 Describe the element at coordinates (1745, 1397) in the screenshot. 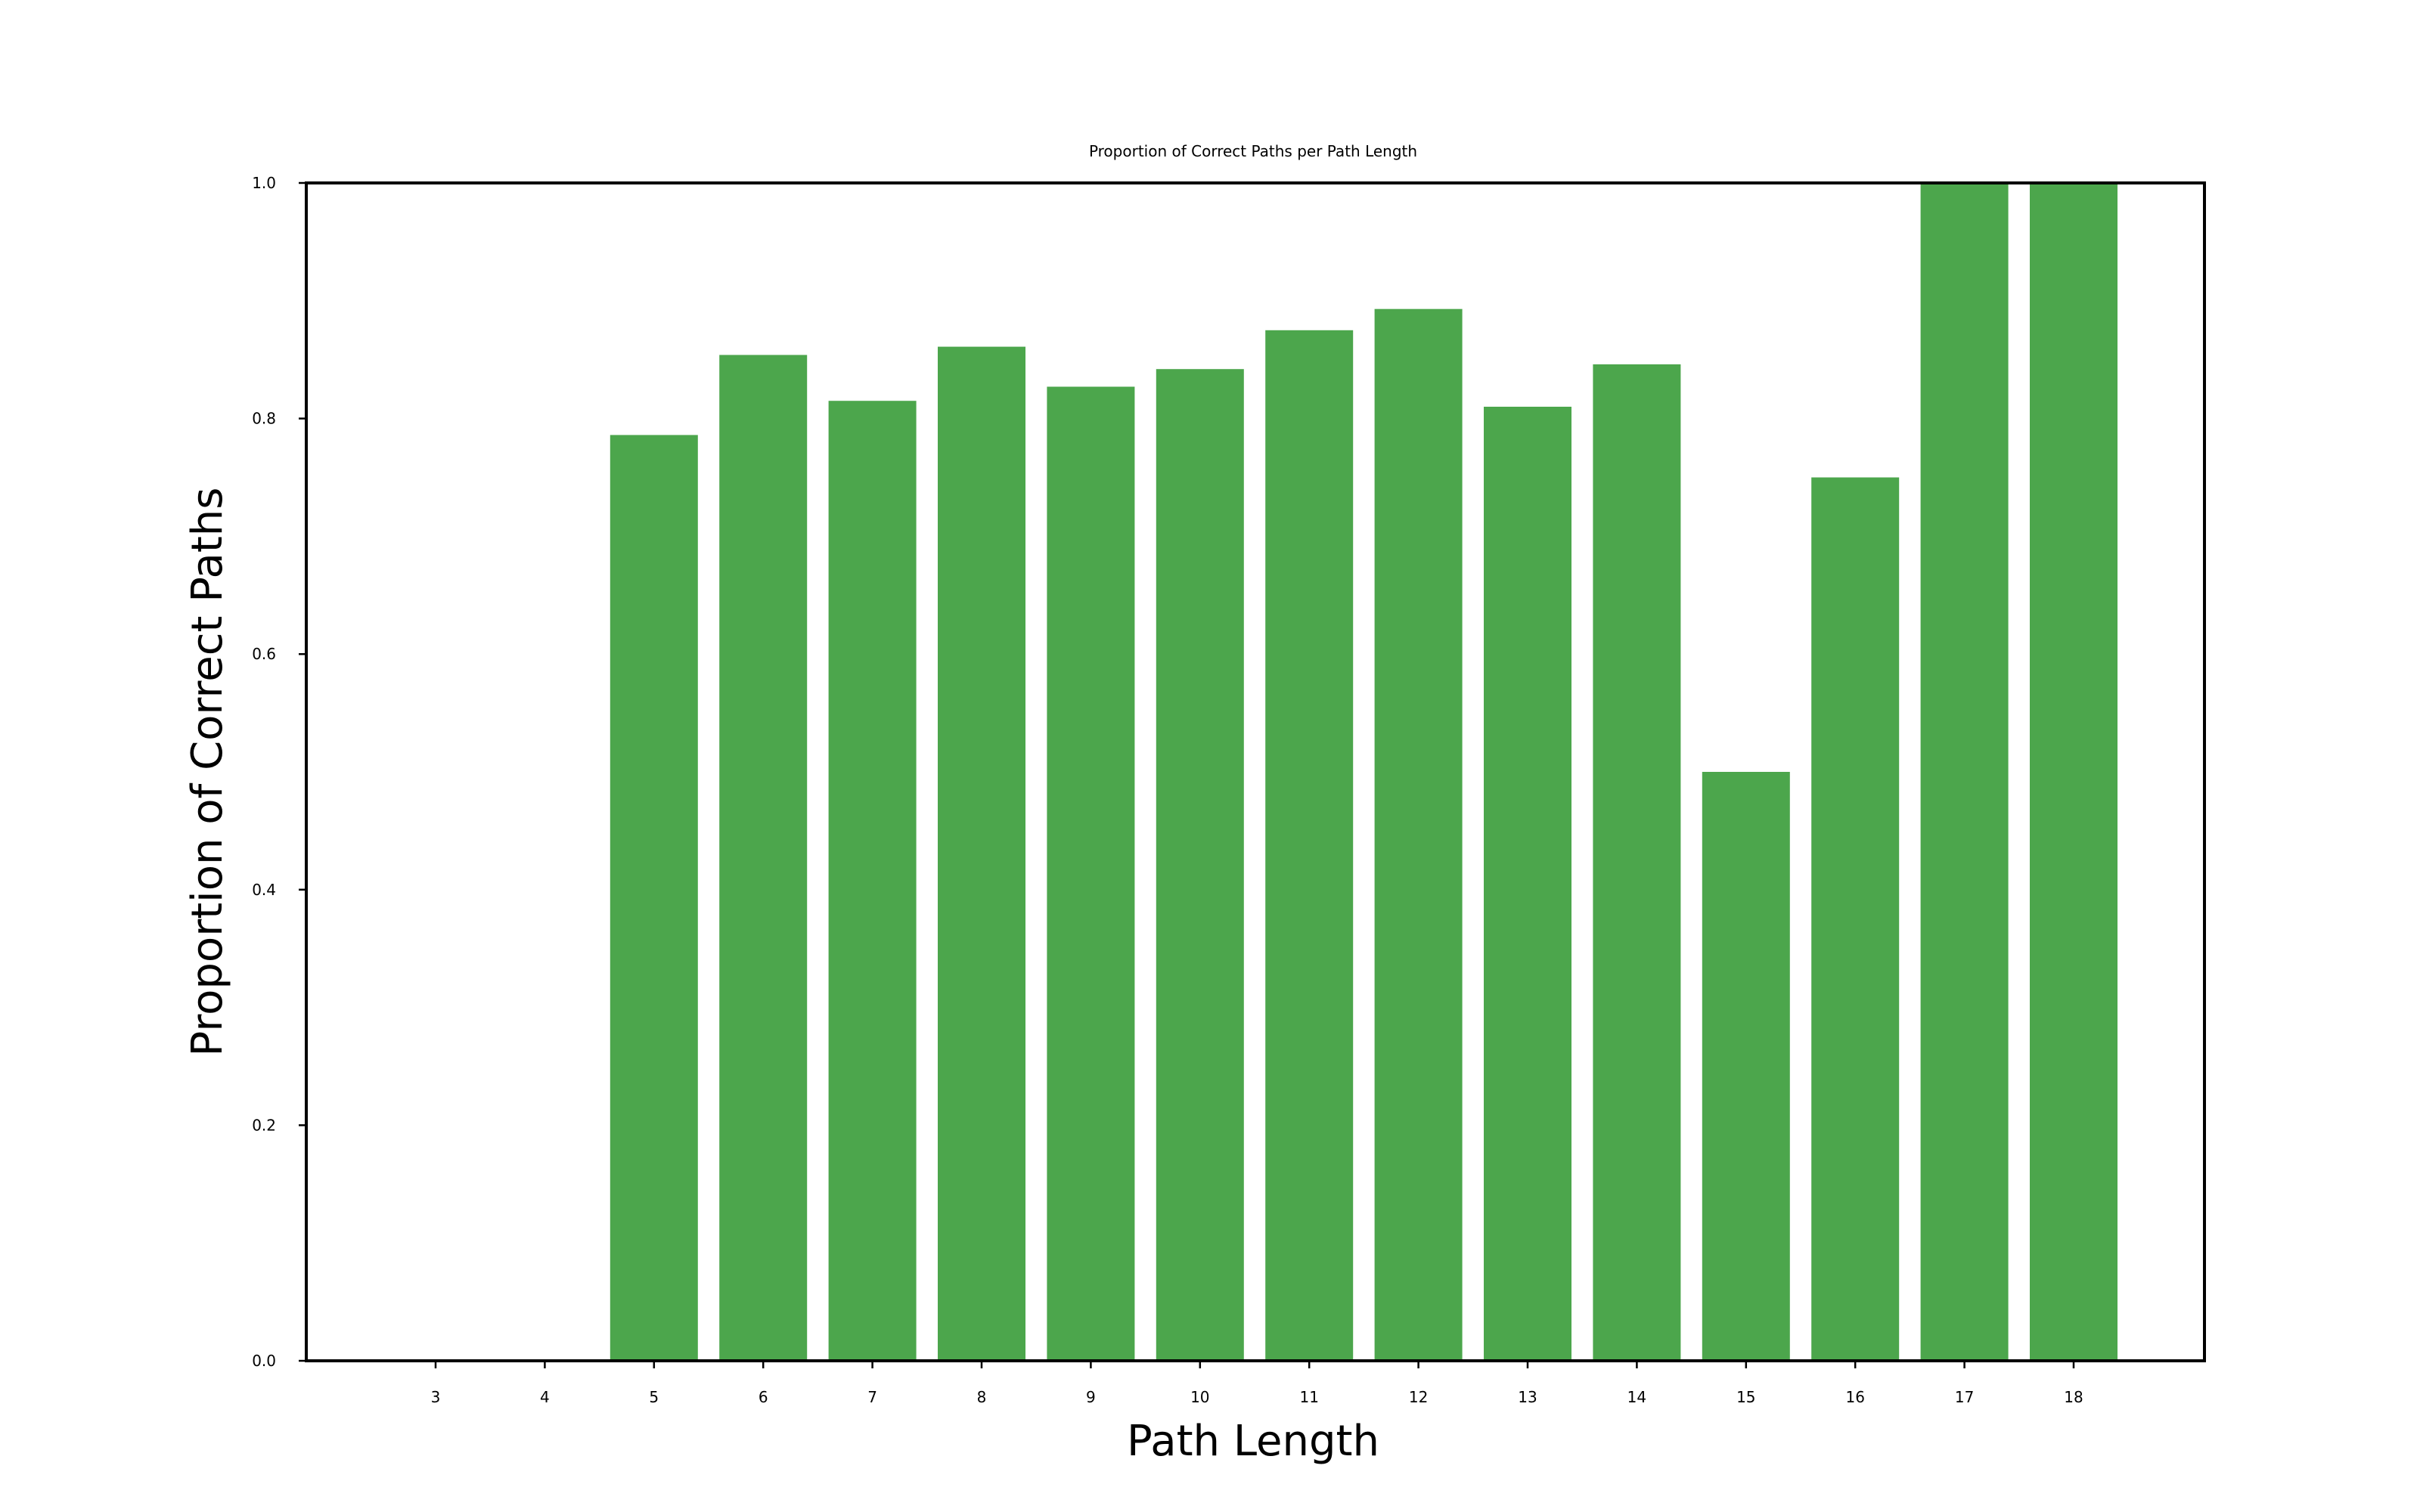

I see `x-tick-label-15: 15` at that location.